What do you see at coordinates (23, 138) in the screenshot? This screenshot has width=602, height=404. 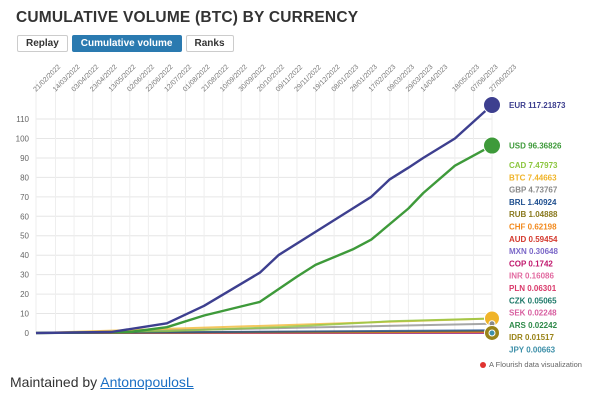 I see `y-tick-label: 100` at bounding box center [23, 138].